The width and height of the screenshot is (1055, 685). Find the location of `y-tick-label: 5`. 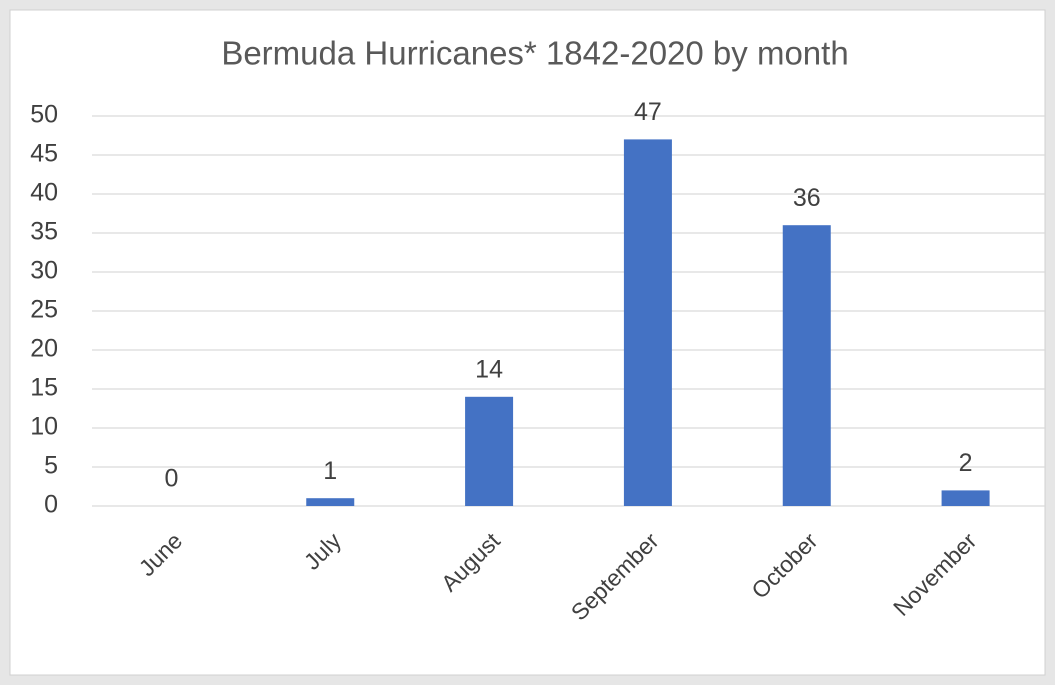

y-tick-label: 5 is located at coordinates (51, 466).